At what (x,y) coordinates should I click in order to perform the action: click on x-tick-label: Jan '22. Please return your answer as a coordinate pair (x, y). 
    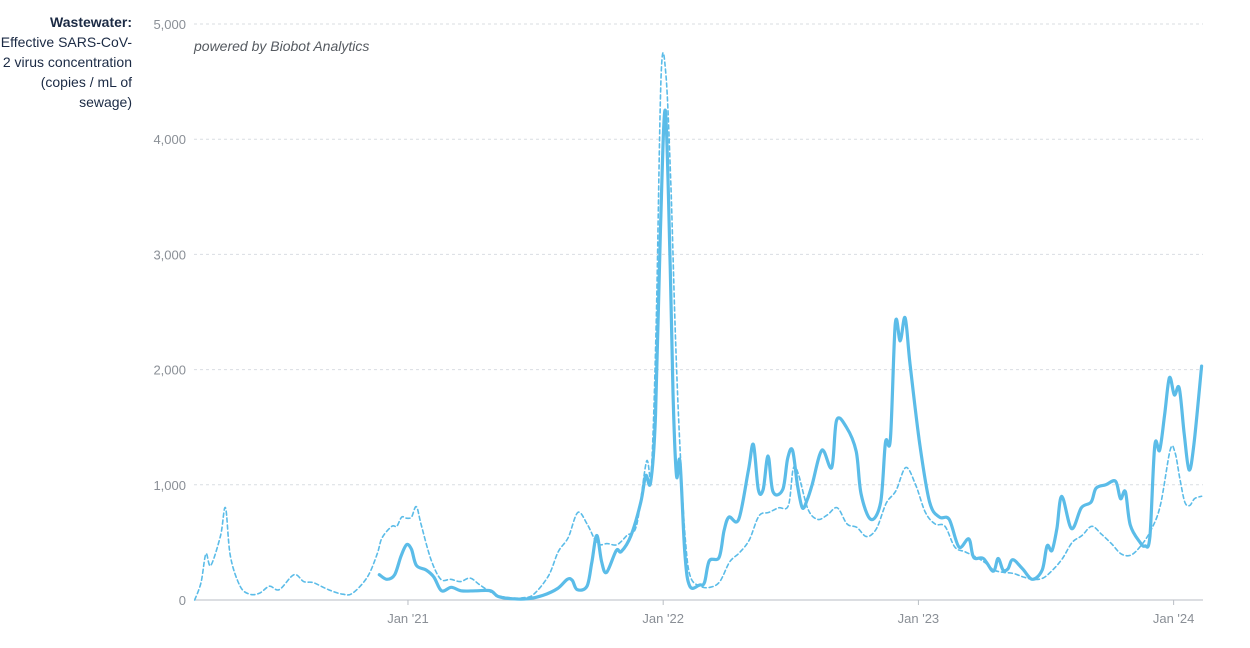
    Looking at the image, I should click on (663, 618).